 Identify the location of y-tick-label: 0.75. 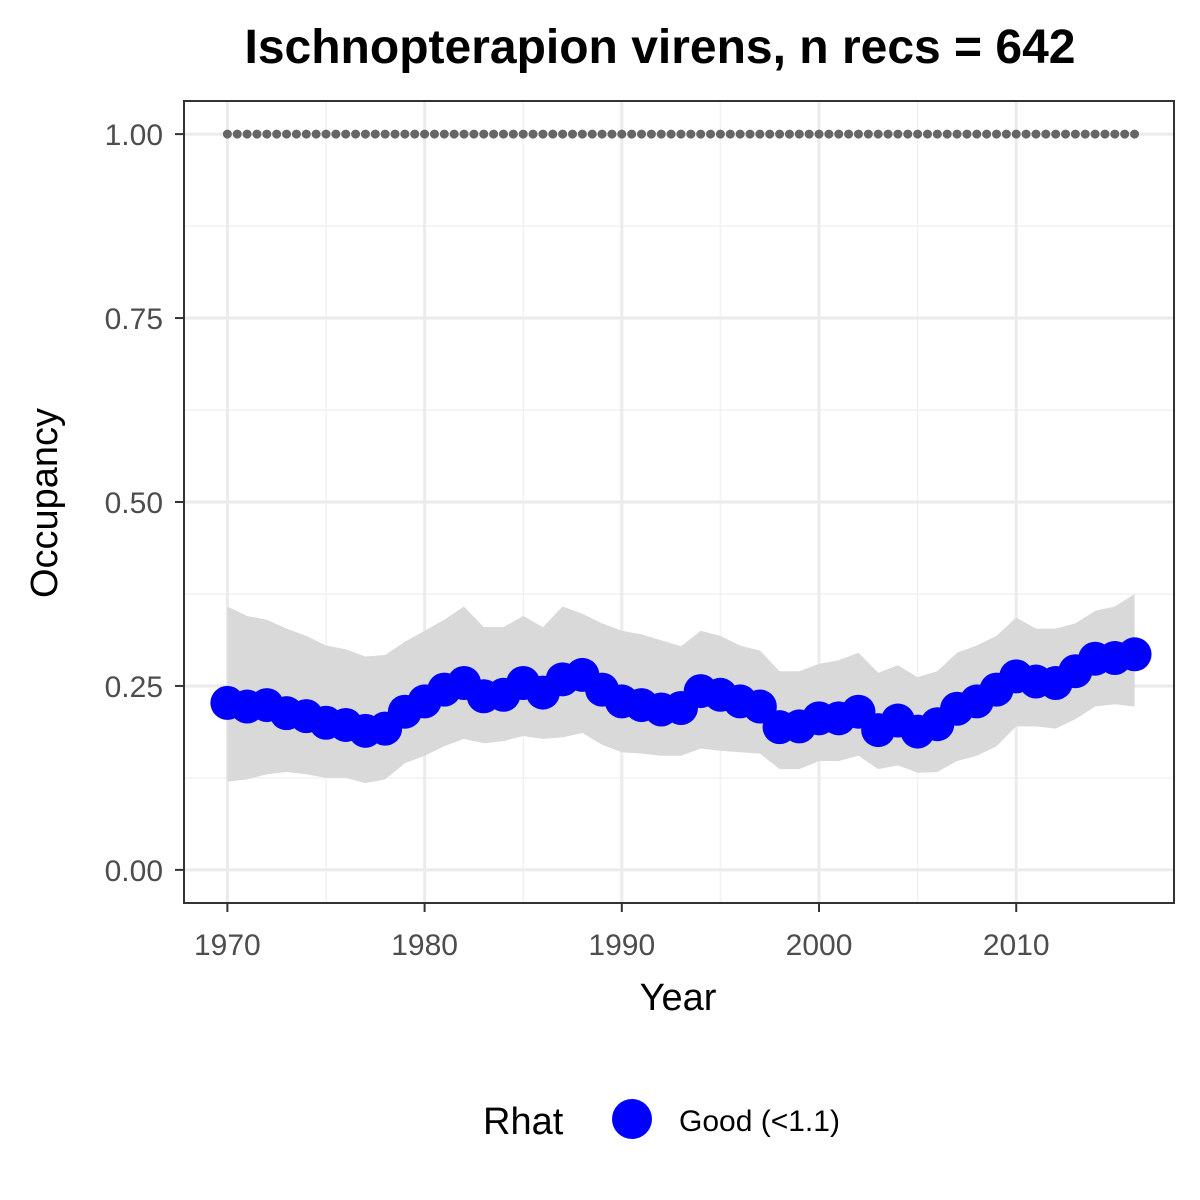
(134, 319).